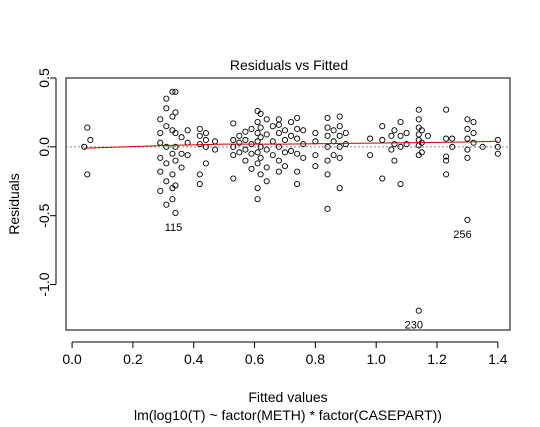 The width and height of the screenshot is (540, 427). What do you see at coordinates (44, 215) in the screenshot?
I see `y-tick-label: -0.5` at bounding box center [44, 215].